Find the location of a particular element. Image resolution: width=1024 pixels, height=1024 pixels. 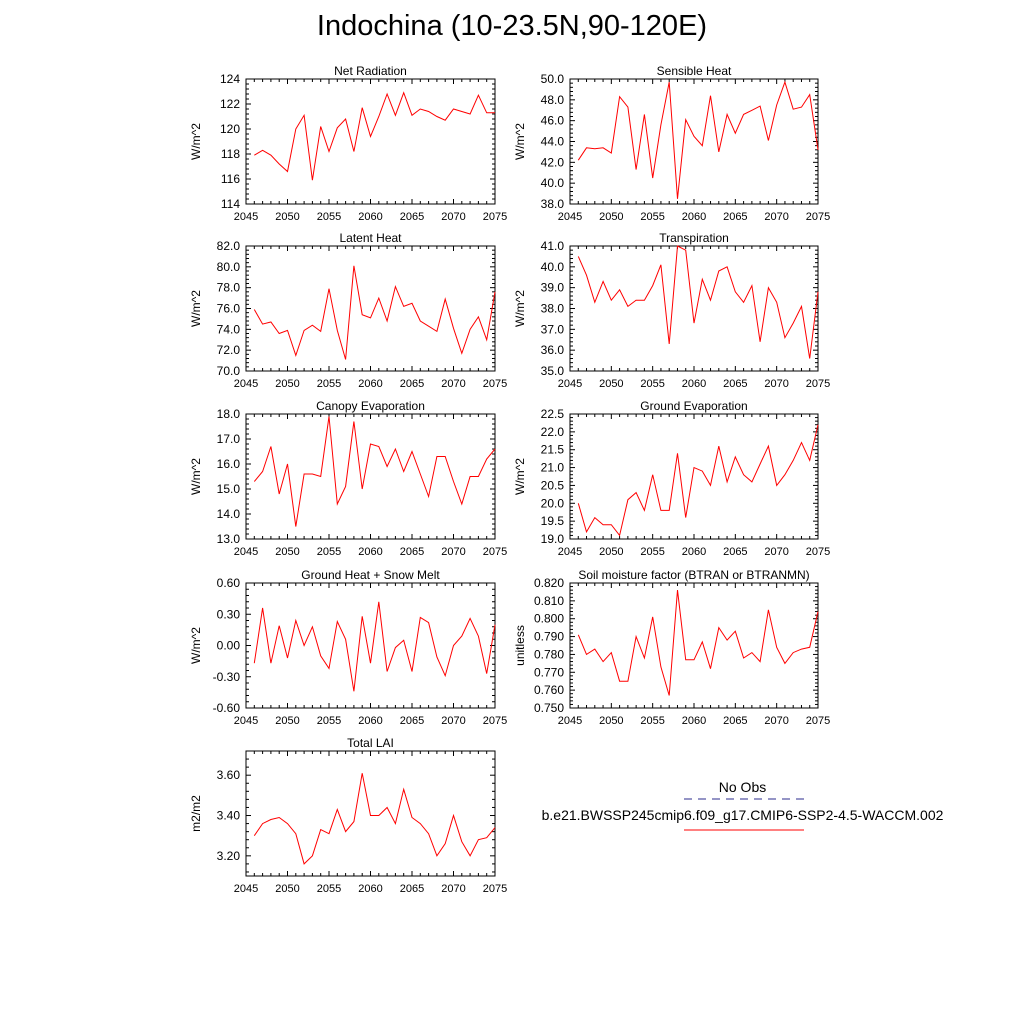

y-tick-label: 0.750 is located at coordinates (549, 708).